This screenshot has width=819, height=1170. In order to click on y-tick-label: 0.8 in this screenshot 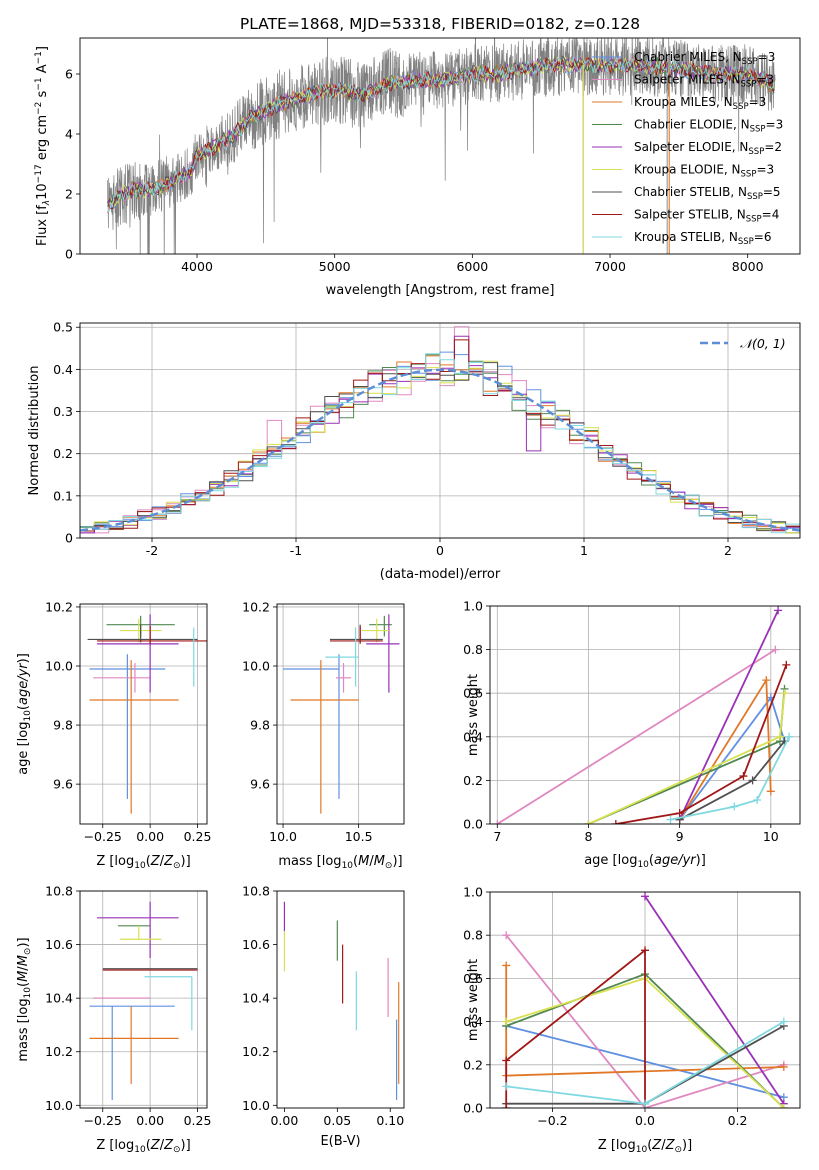, I will do `click(473, 935)`.